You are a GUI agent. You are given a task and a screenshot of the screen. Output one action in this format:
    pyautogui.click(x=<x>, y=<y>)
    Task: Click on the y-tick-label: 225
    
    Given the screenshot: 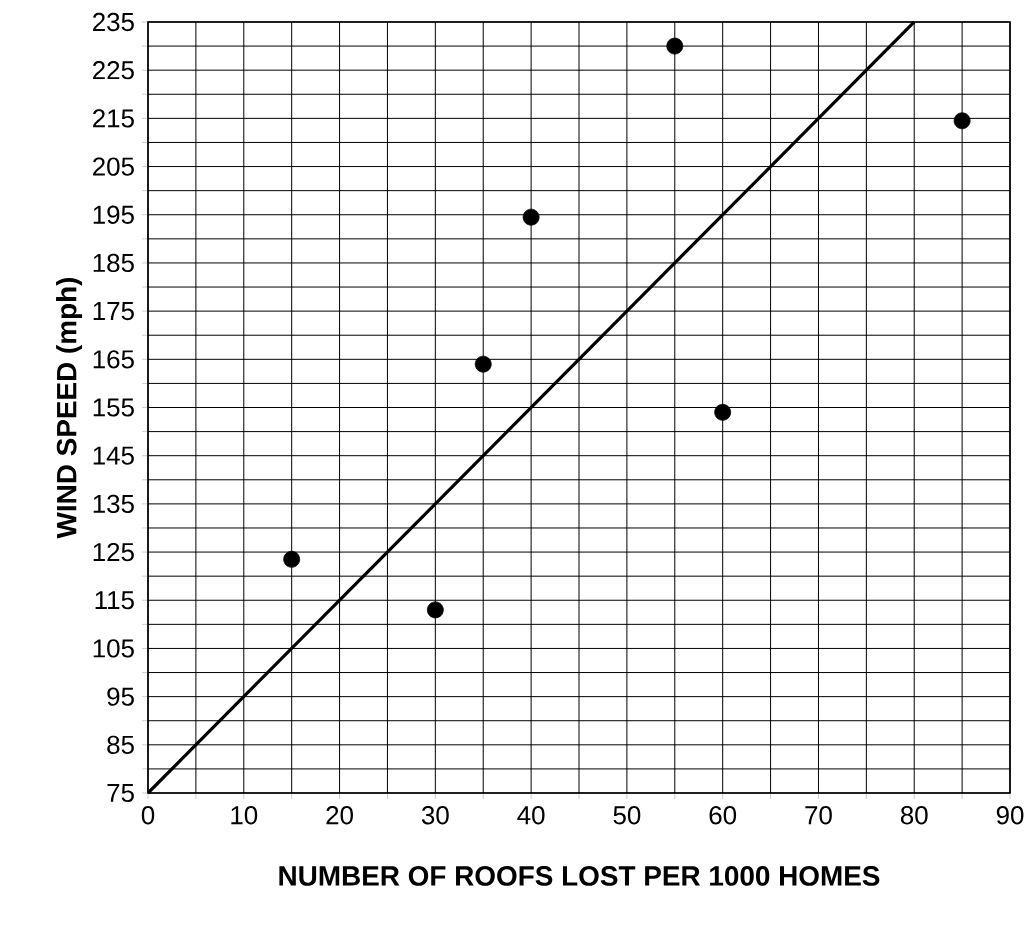 What is the action you would take?
    pyautogui.click(x=113, y=70)
    